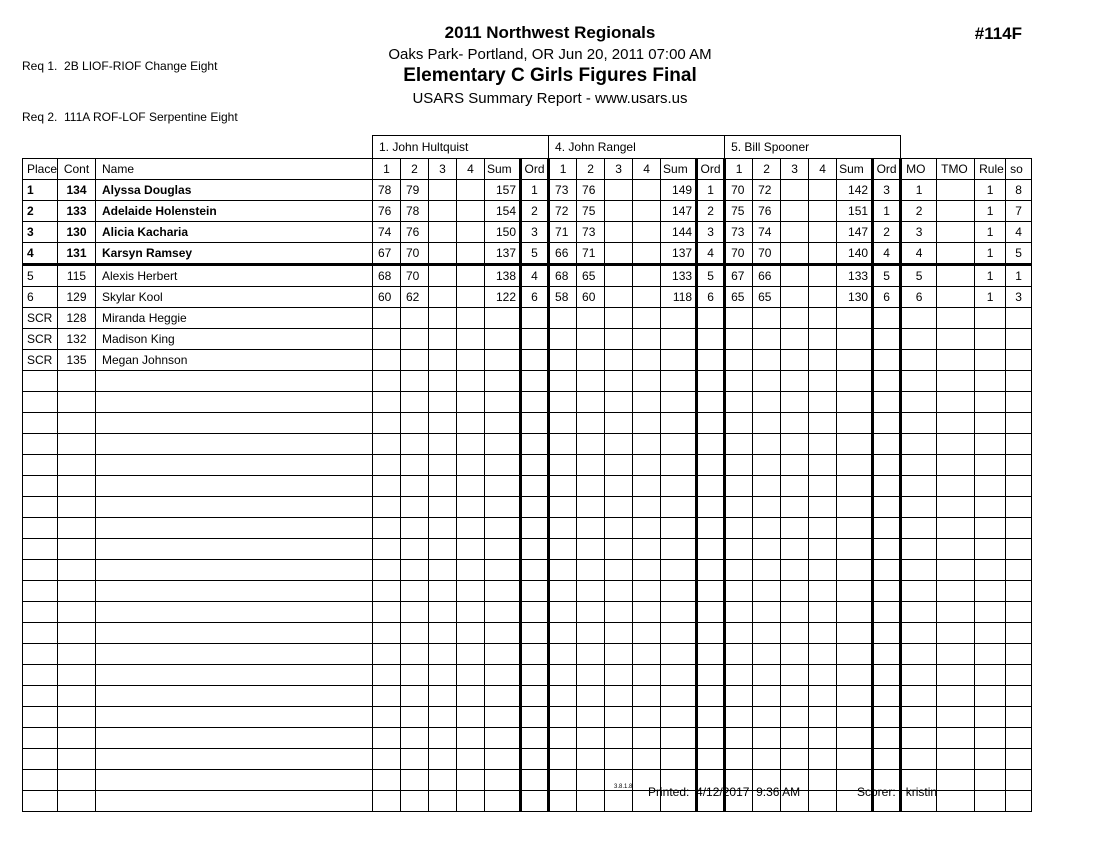 The width and height of the screenshot is (1100, 850). Describe the element at coordinates (563, 297) in the screenshot. I see `score-cell: 58` at that location.